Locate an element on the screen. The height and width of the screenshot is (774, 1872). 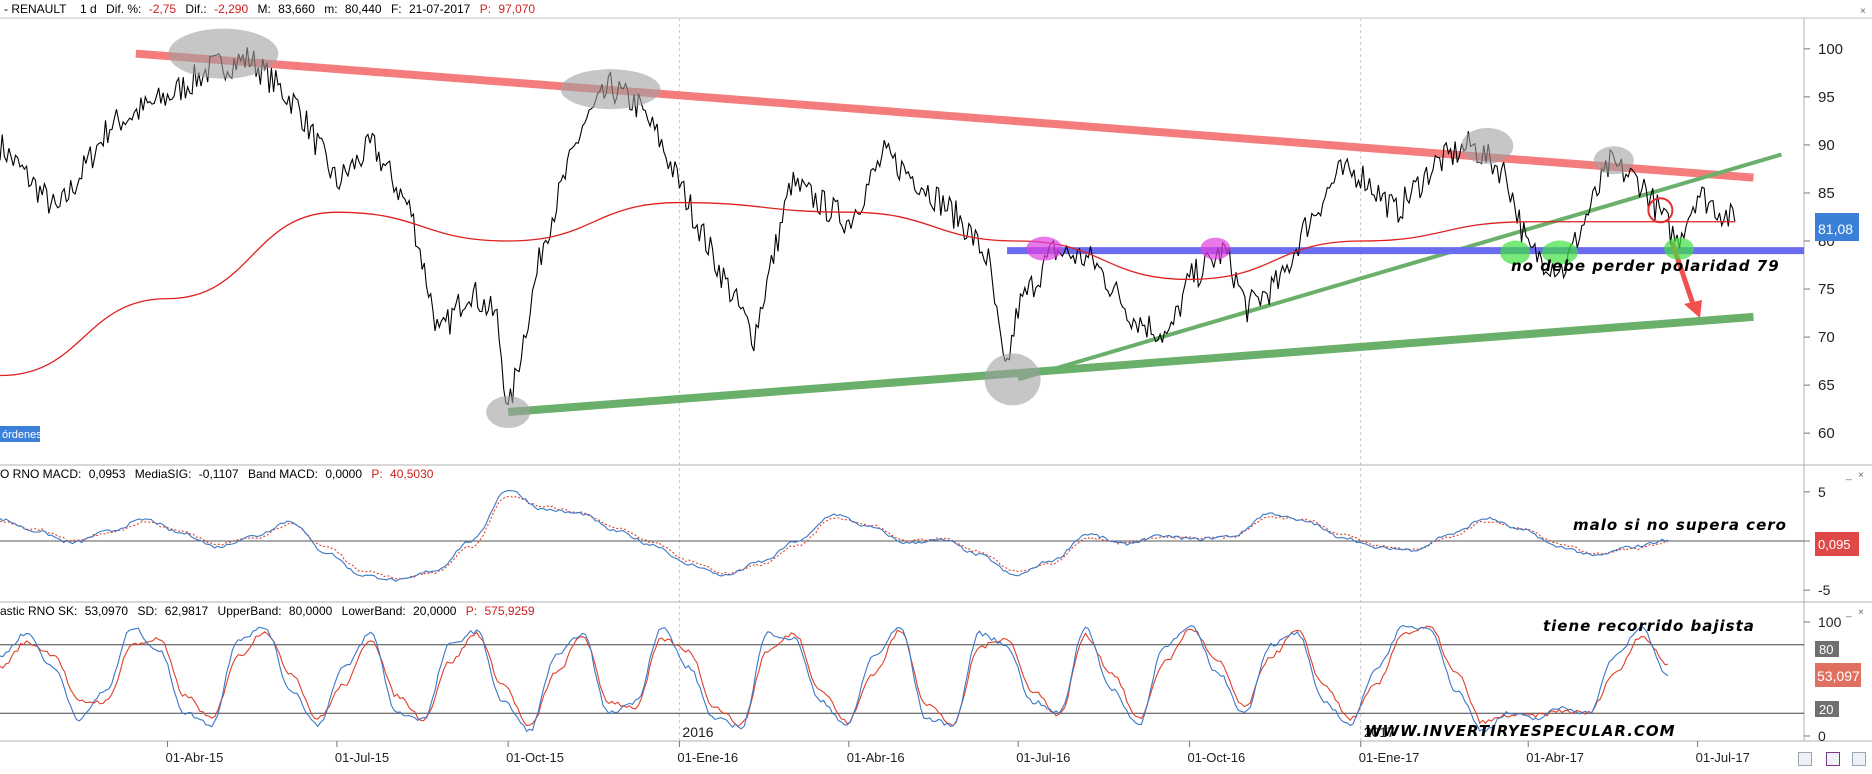
macd-value-badge is located at coordinates (1837, 544).